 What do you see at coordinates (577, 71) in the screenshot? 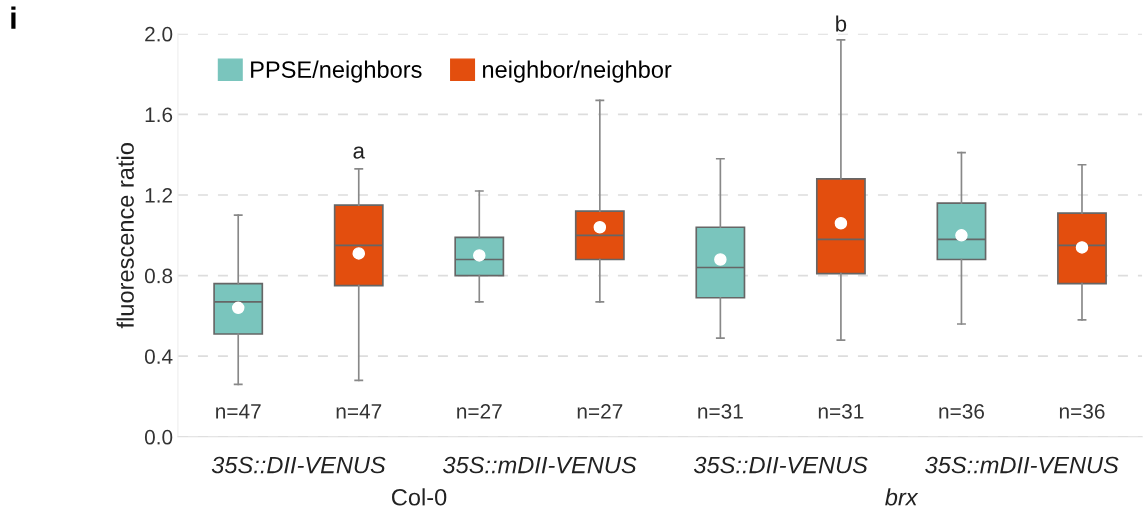
I see `legend-label: neighbor/neighbor` at bounding box center [577, 71].